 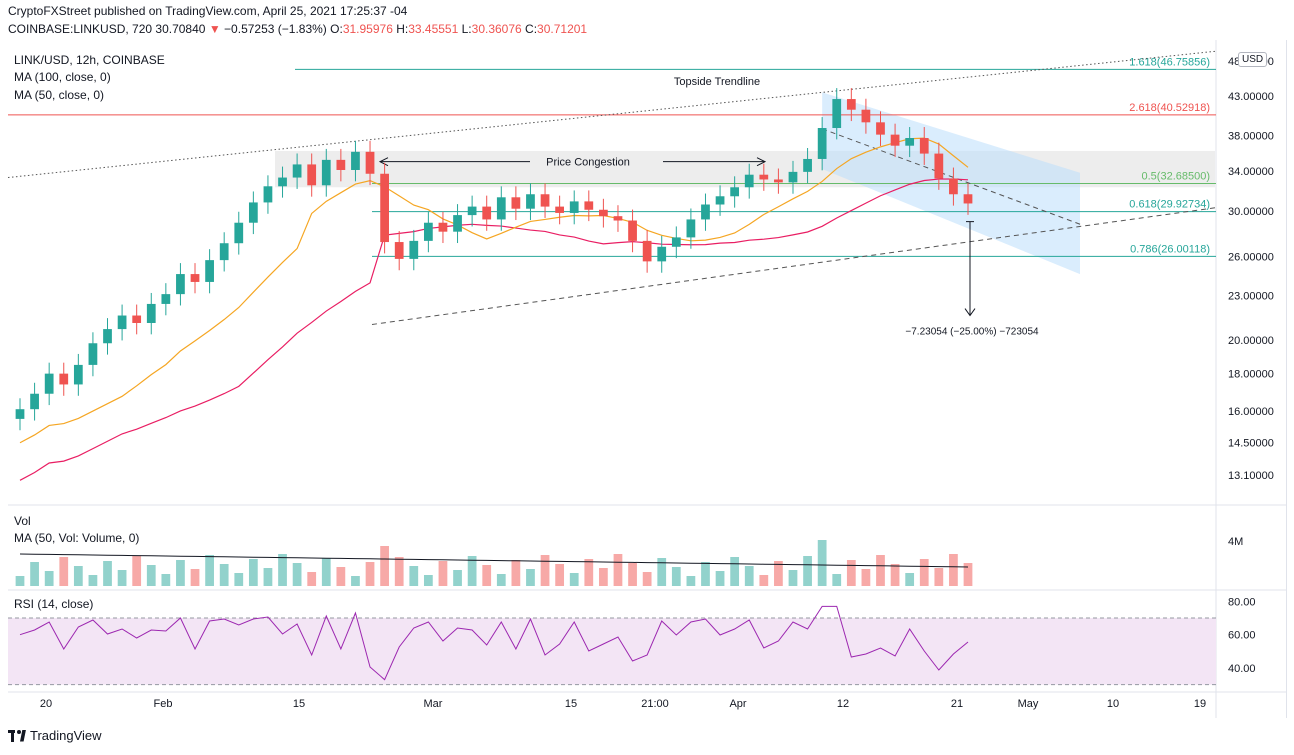 I want to click on high-value: 33.45551, so click(x=433, y=29).